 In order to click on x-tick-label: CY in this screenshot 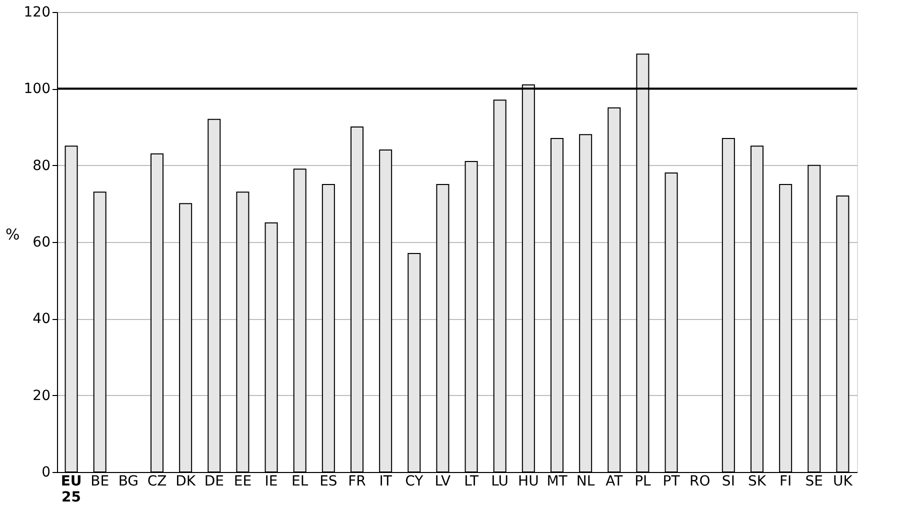, I will do `click(414, 482)`.